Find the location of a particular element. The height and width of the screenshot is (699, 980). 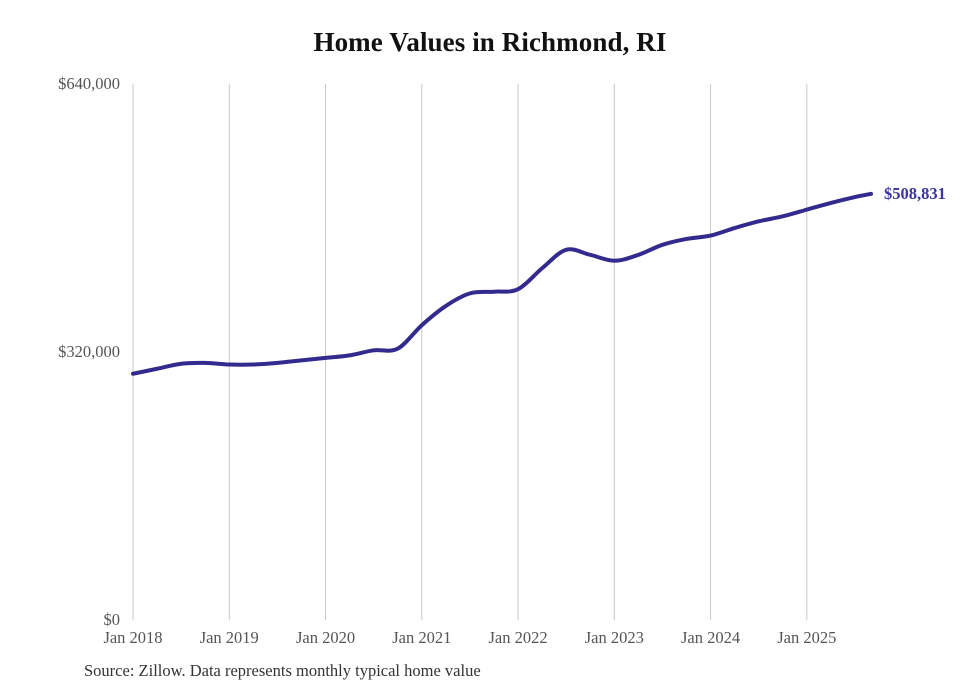

x-axis-tick-label: Jan 2024 is located at coordinates (711, 637).